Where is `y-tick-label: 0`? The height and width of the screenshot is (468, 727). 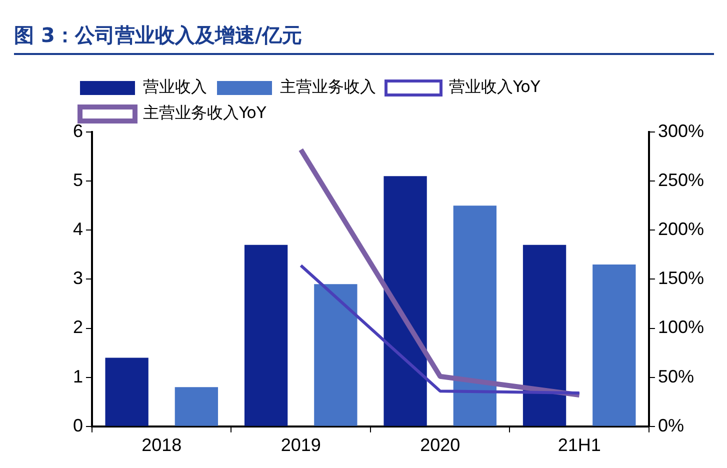
y-tick-label: 0 is located at coordinates (78, 425).